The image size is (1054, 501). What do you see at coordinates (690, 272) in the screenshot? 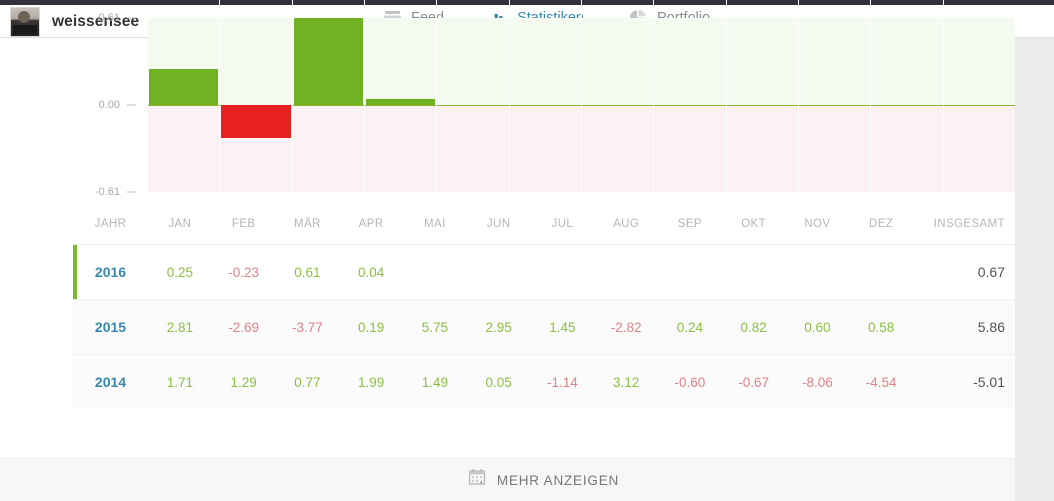
I see `month-cell-sep` at bounding box center [690, 272].